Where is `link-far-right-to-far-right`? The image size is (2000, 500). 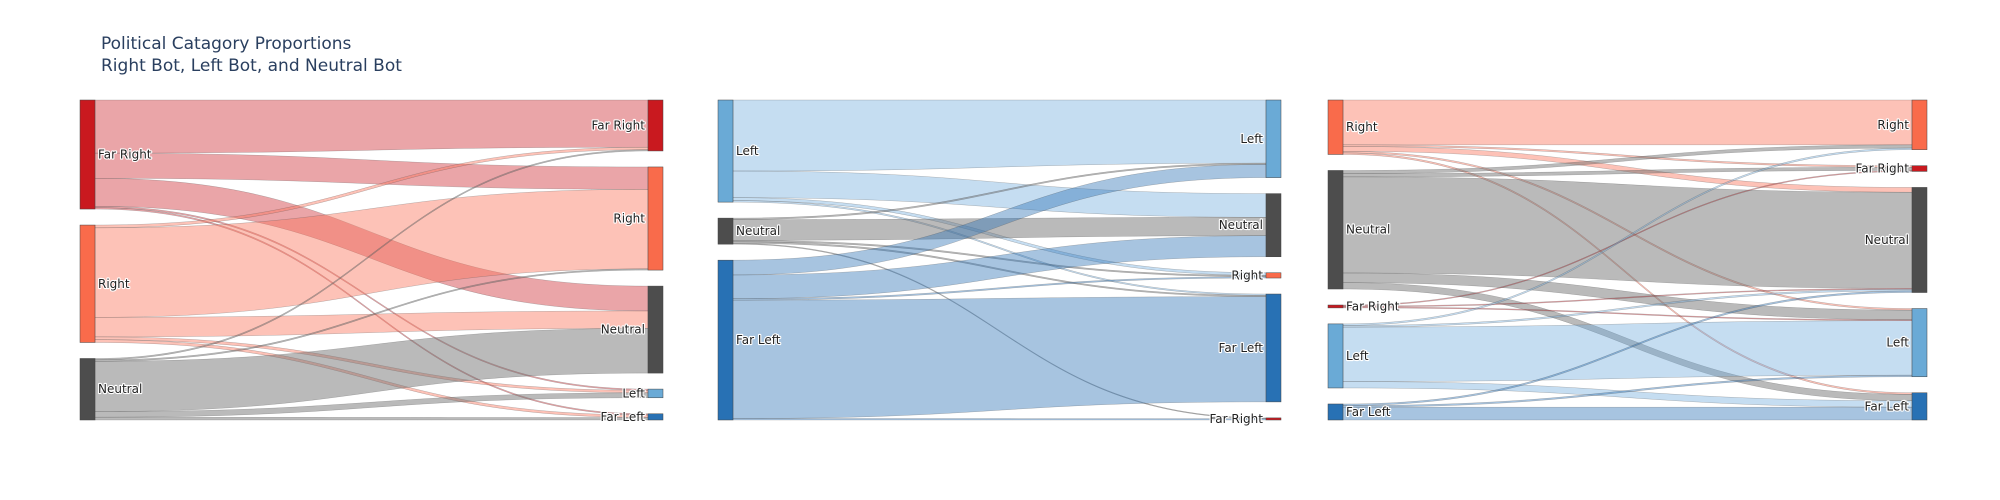
link-far-right-to-far-right is located at coordinates (371, 126).